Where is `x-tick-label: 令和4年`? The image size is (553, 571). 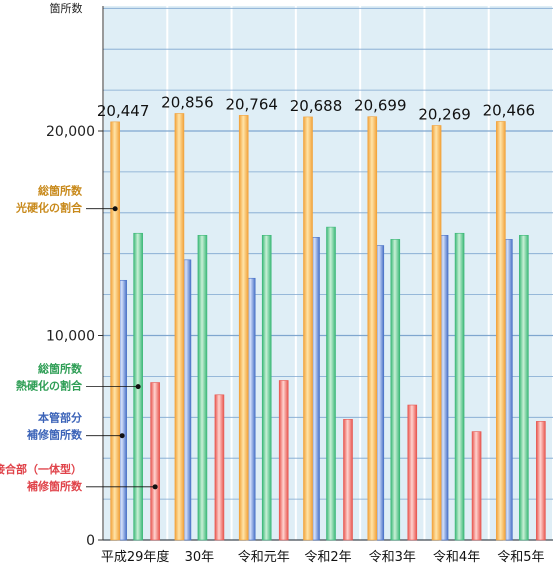 x-tick-label: 令和4年 is located at coordinates (456, 557).